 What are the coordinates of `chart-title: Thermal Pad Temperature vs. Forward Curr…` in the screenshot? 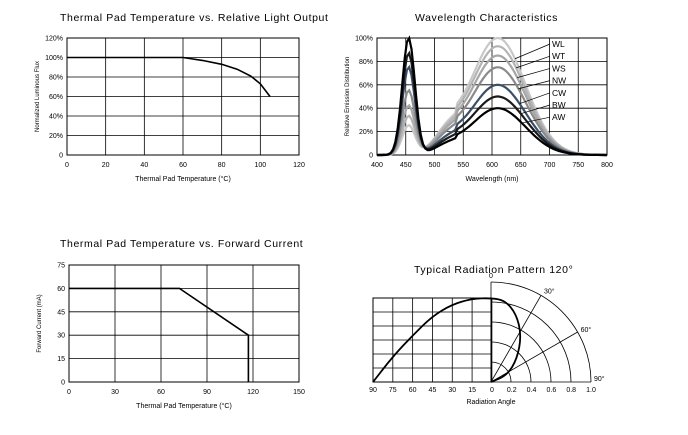 It's located at (182, 244).